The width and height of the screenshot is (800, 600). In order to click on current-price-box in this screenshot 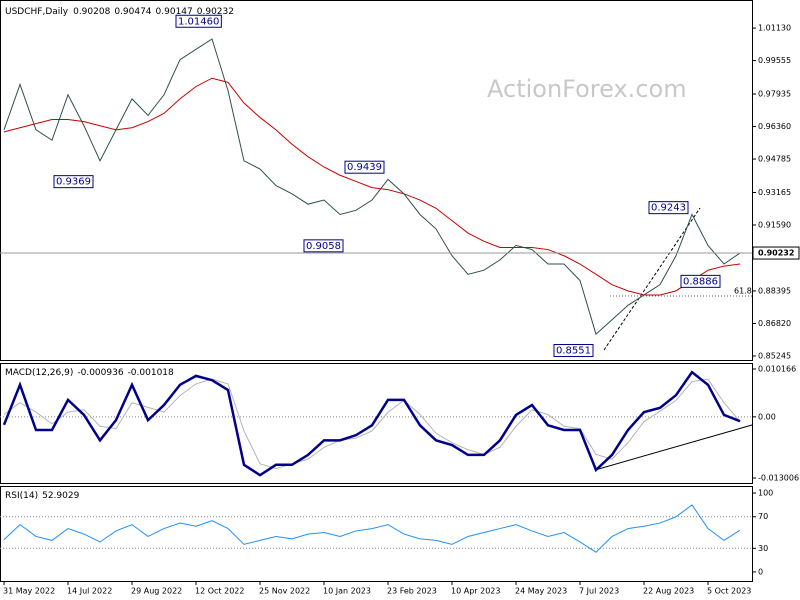, I will do `click(776, 253)`.